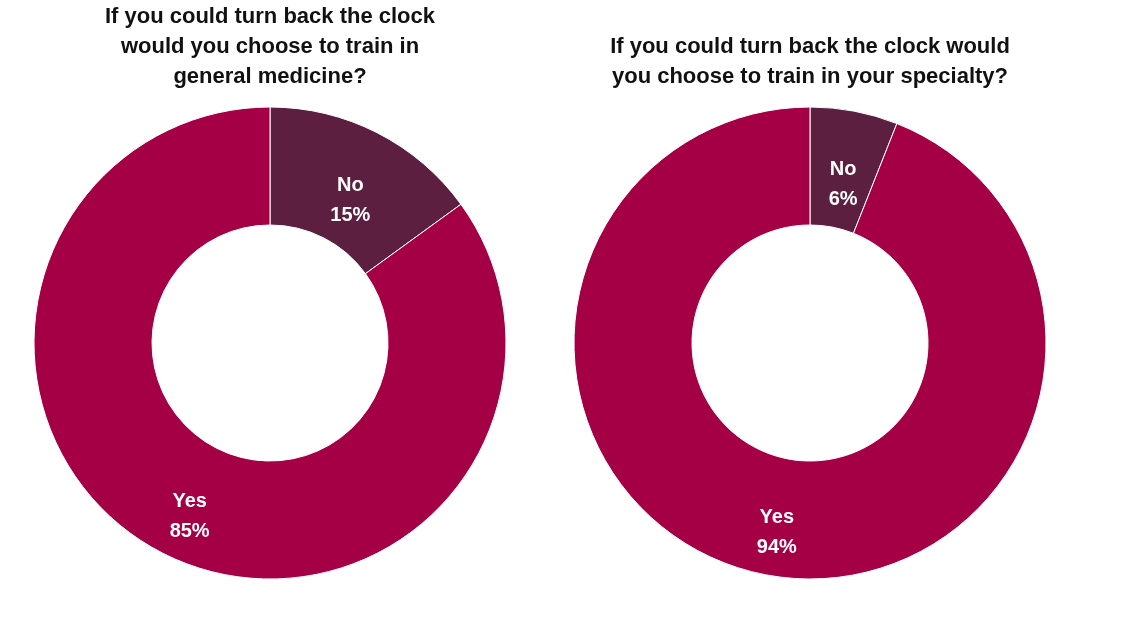 This screenshot has width=1131, height=630. What do you see at coordinates (189, 529) in the screenshot?
I see `data-label: 85%` at bounding box center [189, 529].